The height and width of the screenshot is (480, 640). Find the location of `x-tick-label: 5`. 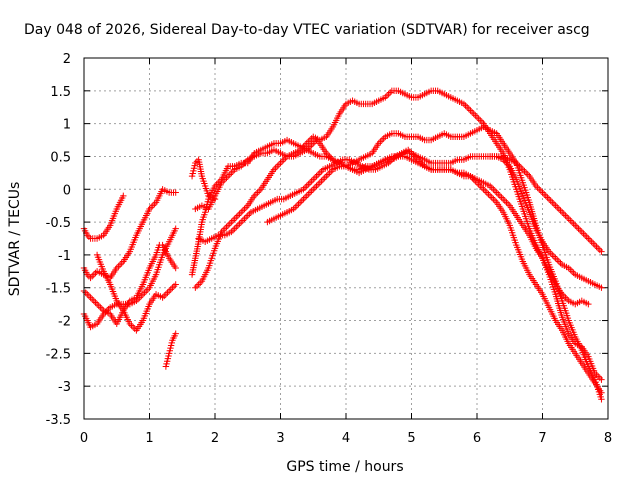

x-tick-label: 5 is located at coordinates (411, 438).